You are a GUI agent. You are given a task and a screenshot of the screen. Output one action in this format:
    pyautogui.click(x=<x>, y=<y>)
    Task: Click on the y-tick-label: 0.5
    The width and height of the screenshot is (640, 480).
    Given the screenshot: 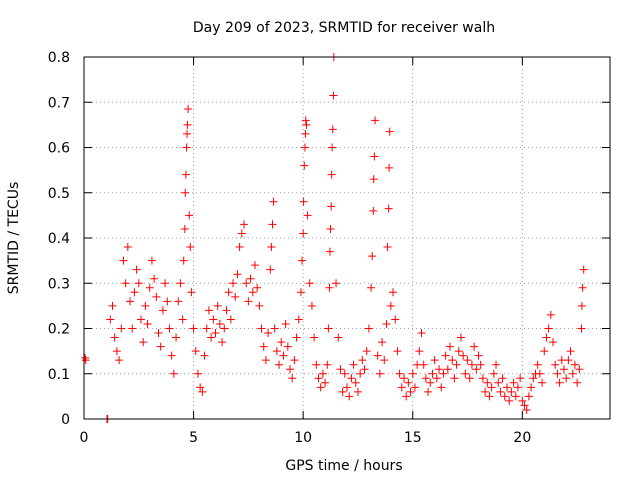 What is the action you would take?
    pyautogui.click(x=59, y=194)
    